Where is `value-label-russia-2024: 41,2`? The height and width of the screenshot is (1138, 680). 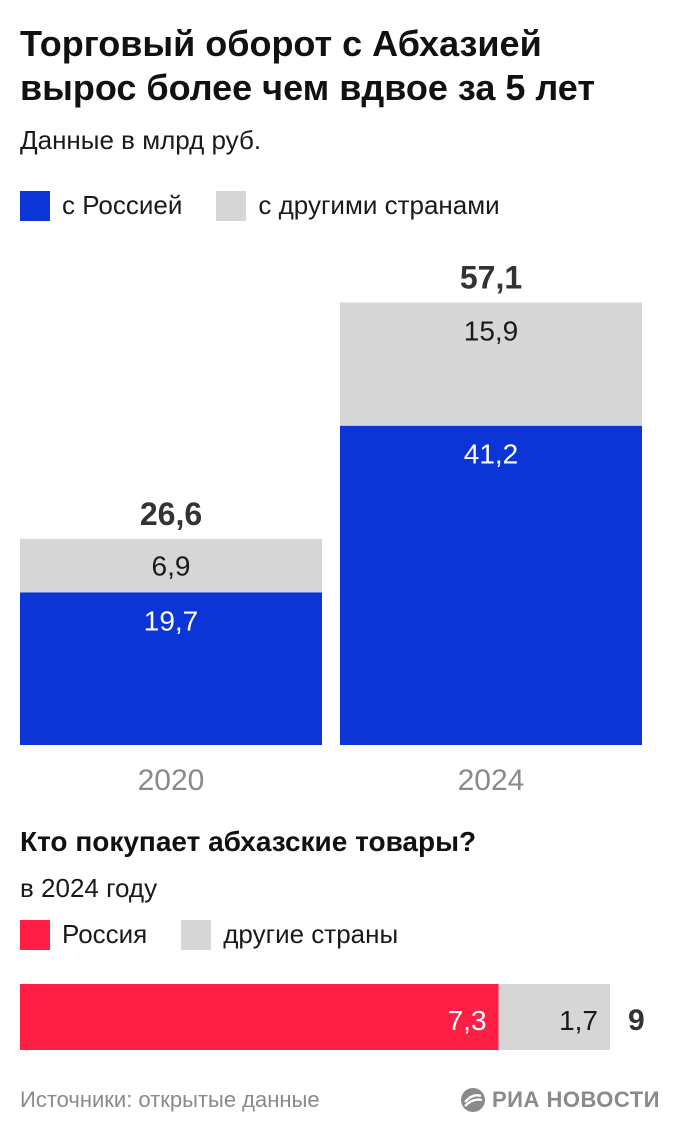 value-label-russia-2024: 41,2 is located at coordinates (491, 454).